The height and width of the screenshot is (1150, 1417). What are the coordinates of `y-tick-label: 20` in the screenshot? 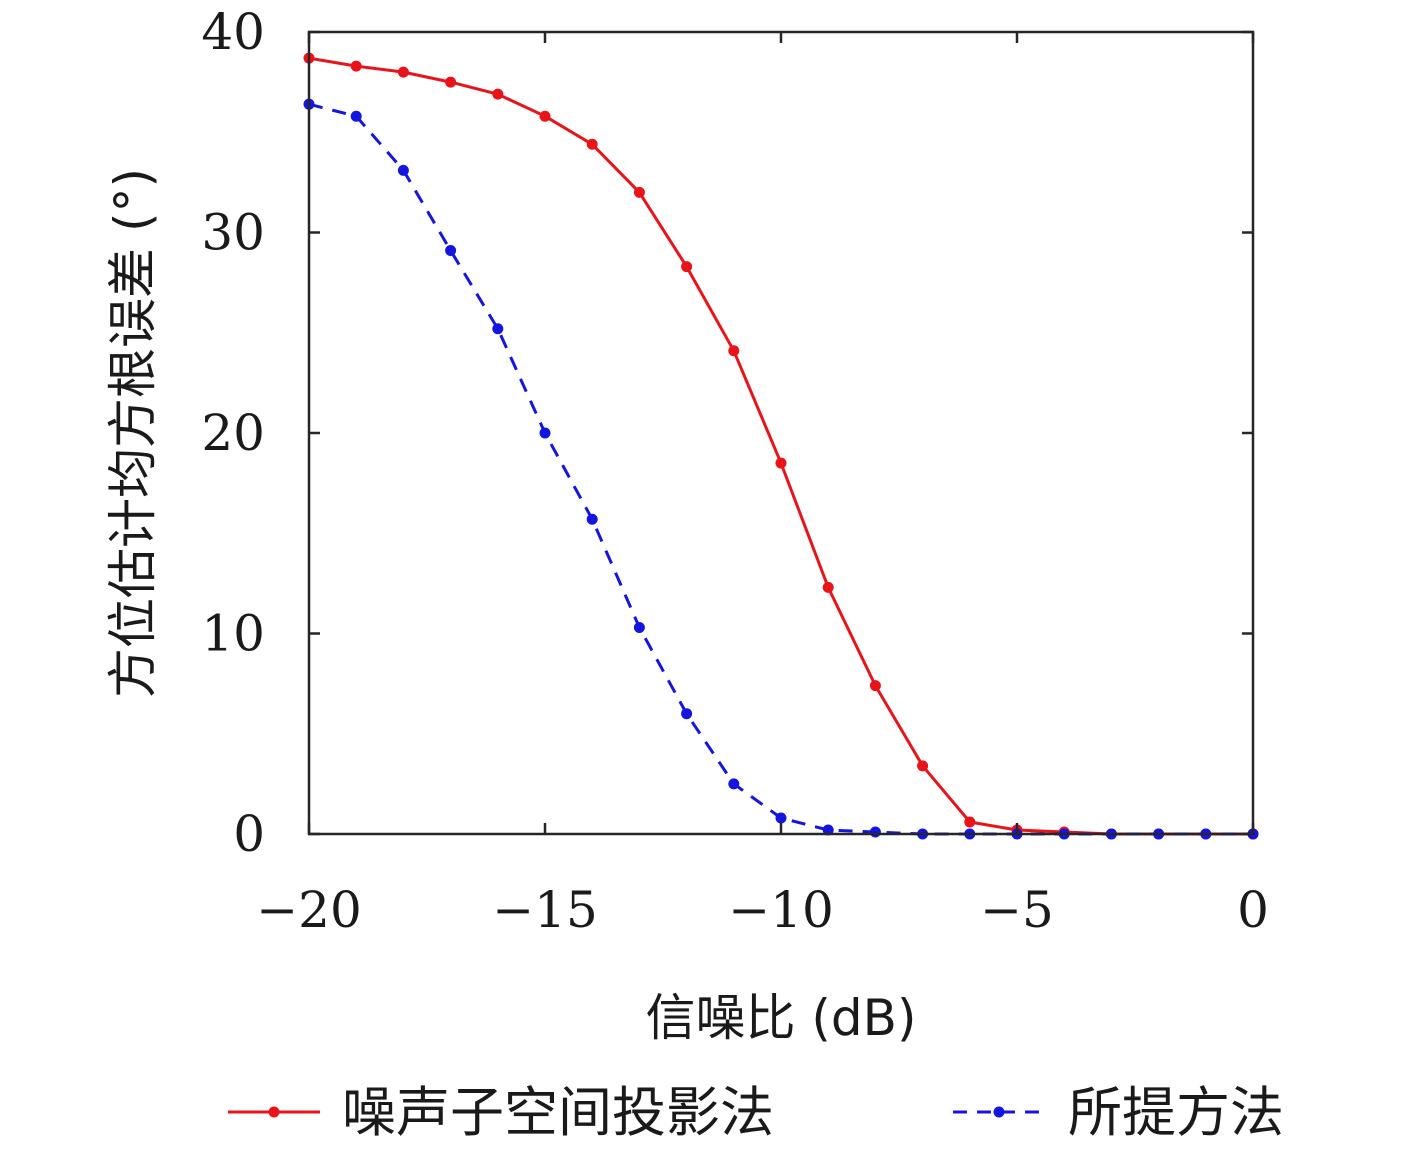 It's located at (233, 433).